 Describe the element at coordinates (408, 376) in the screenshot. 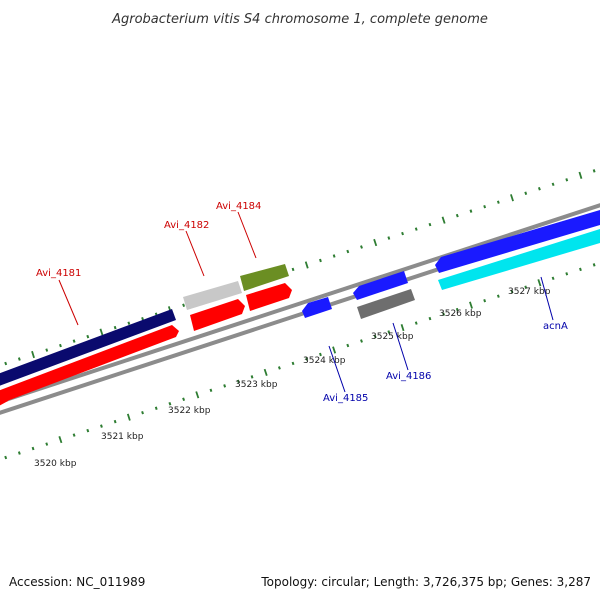

I see `label-avi-4186: Avi_4186` at that location.